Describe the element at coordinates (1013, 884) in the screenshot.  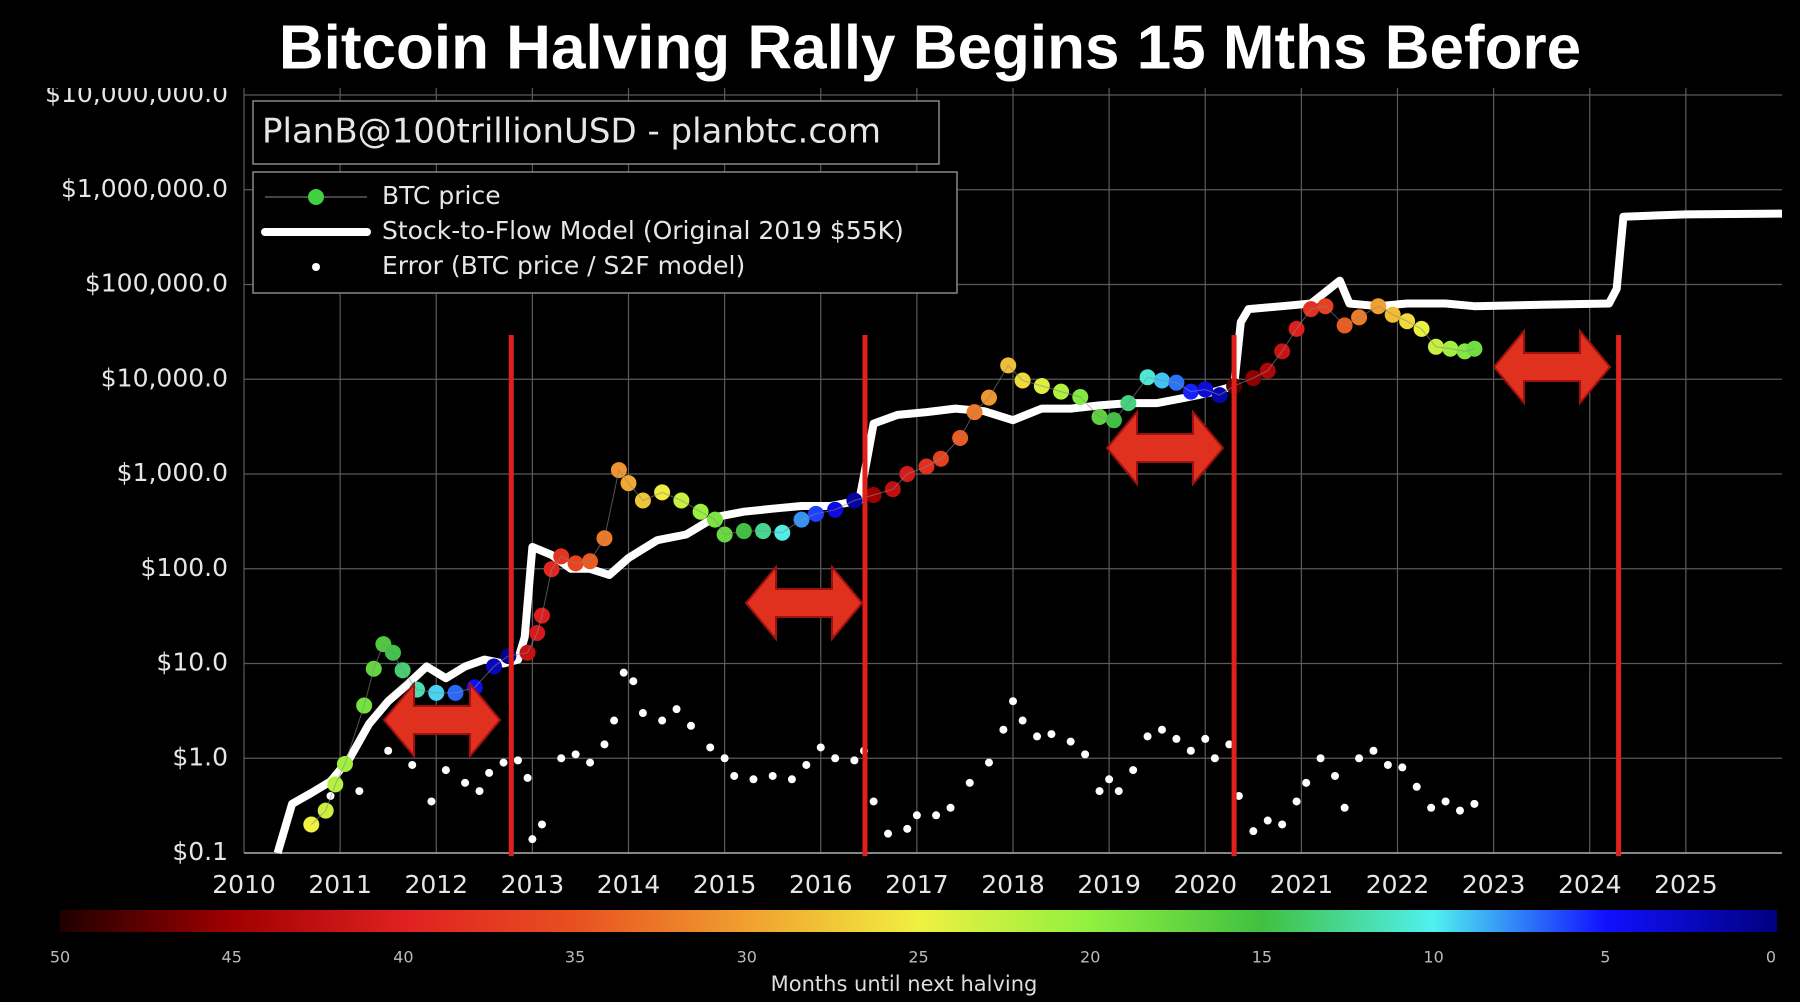
I see `x-tick-label: 2018` at that location.